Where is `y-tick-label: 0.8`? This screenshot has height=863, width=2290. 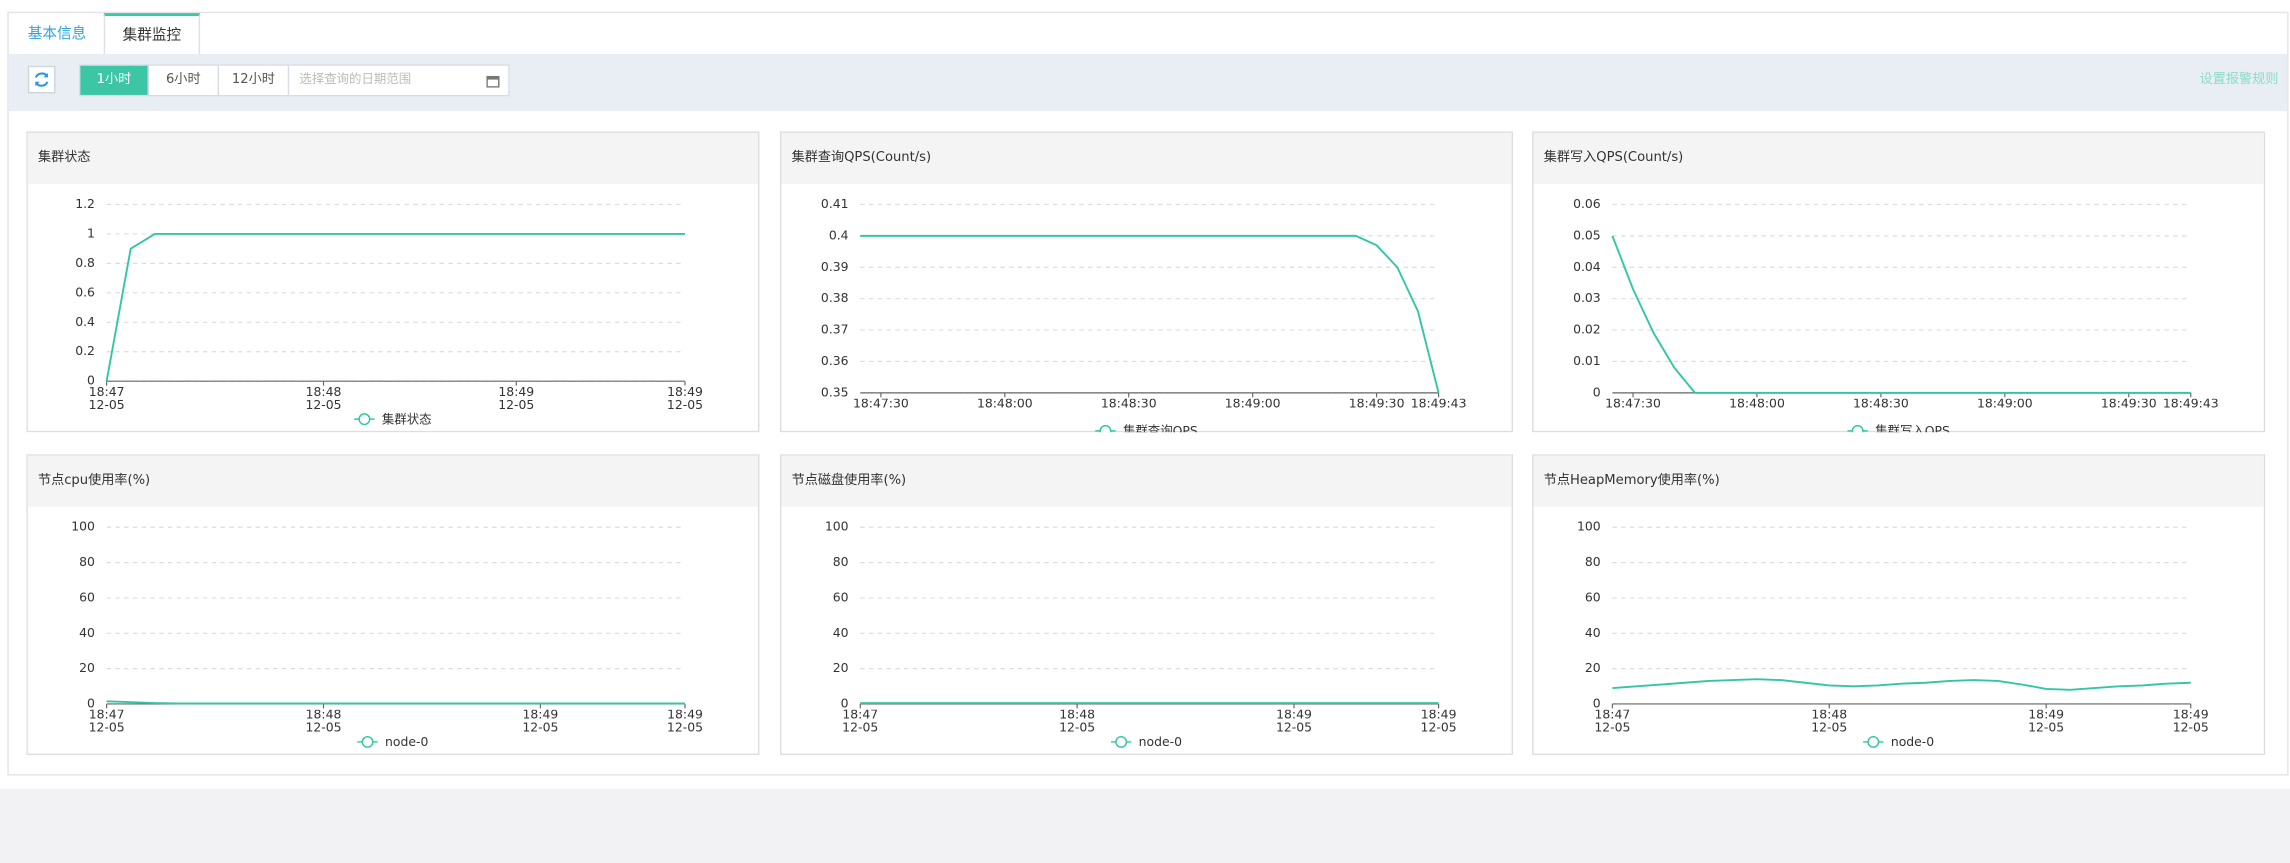 y-tick-label: 0.8 is located at coordinates (85, 262).